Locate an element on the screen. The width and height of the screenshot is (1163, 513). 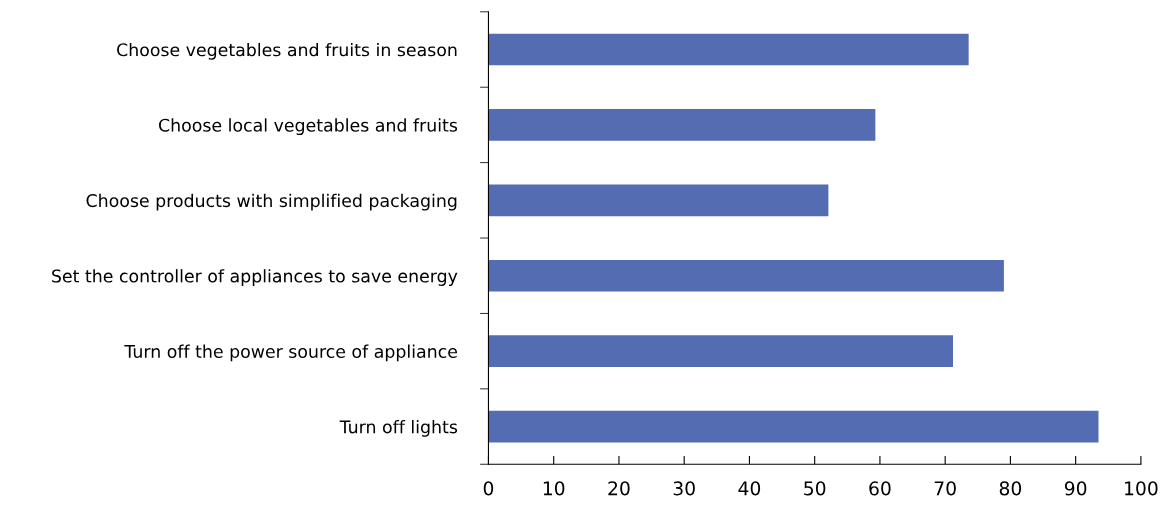
x-tick-label: 20 is located at coordinates (619, 488).